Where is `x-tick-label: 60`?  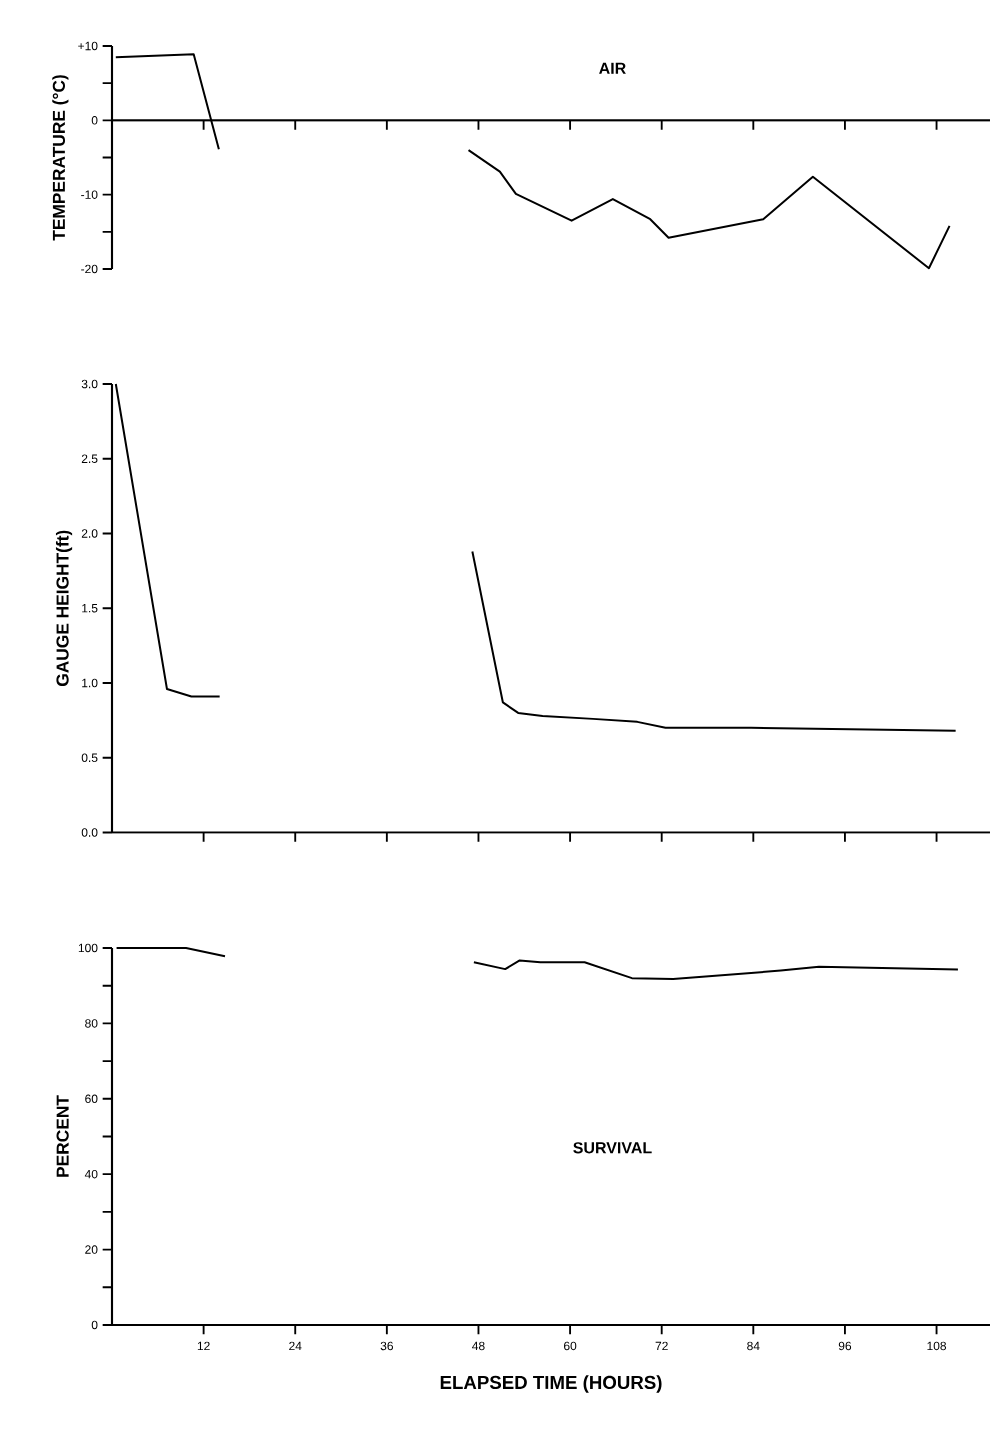
x-tick-label: 60 is located at coordinates (570, 1346).